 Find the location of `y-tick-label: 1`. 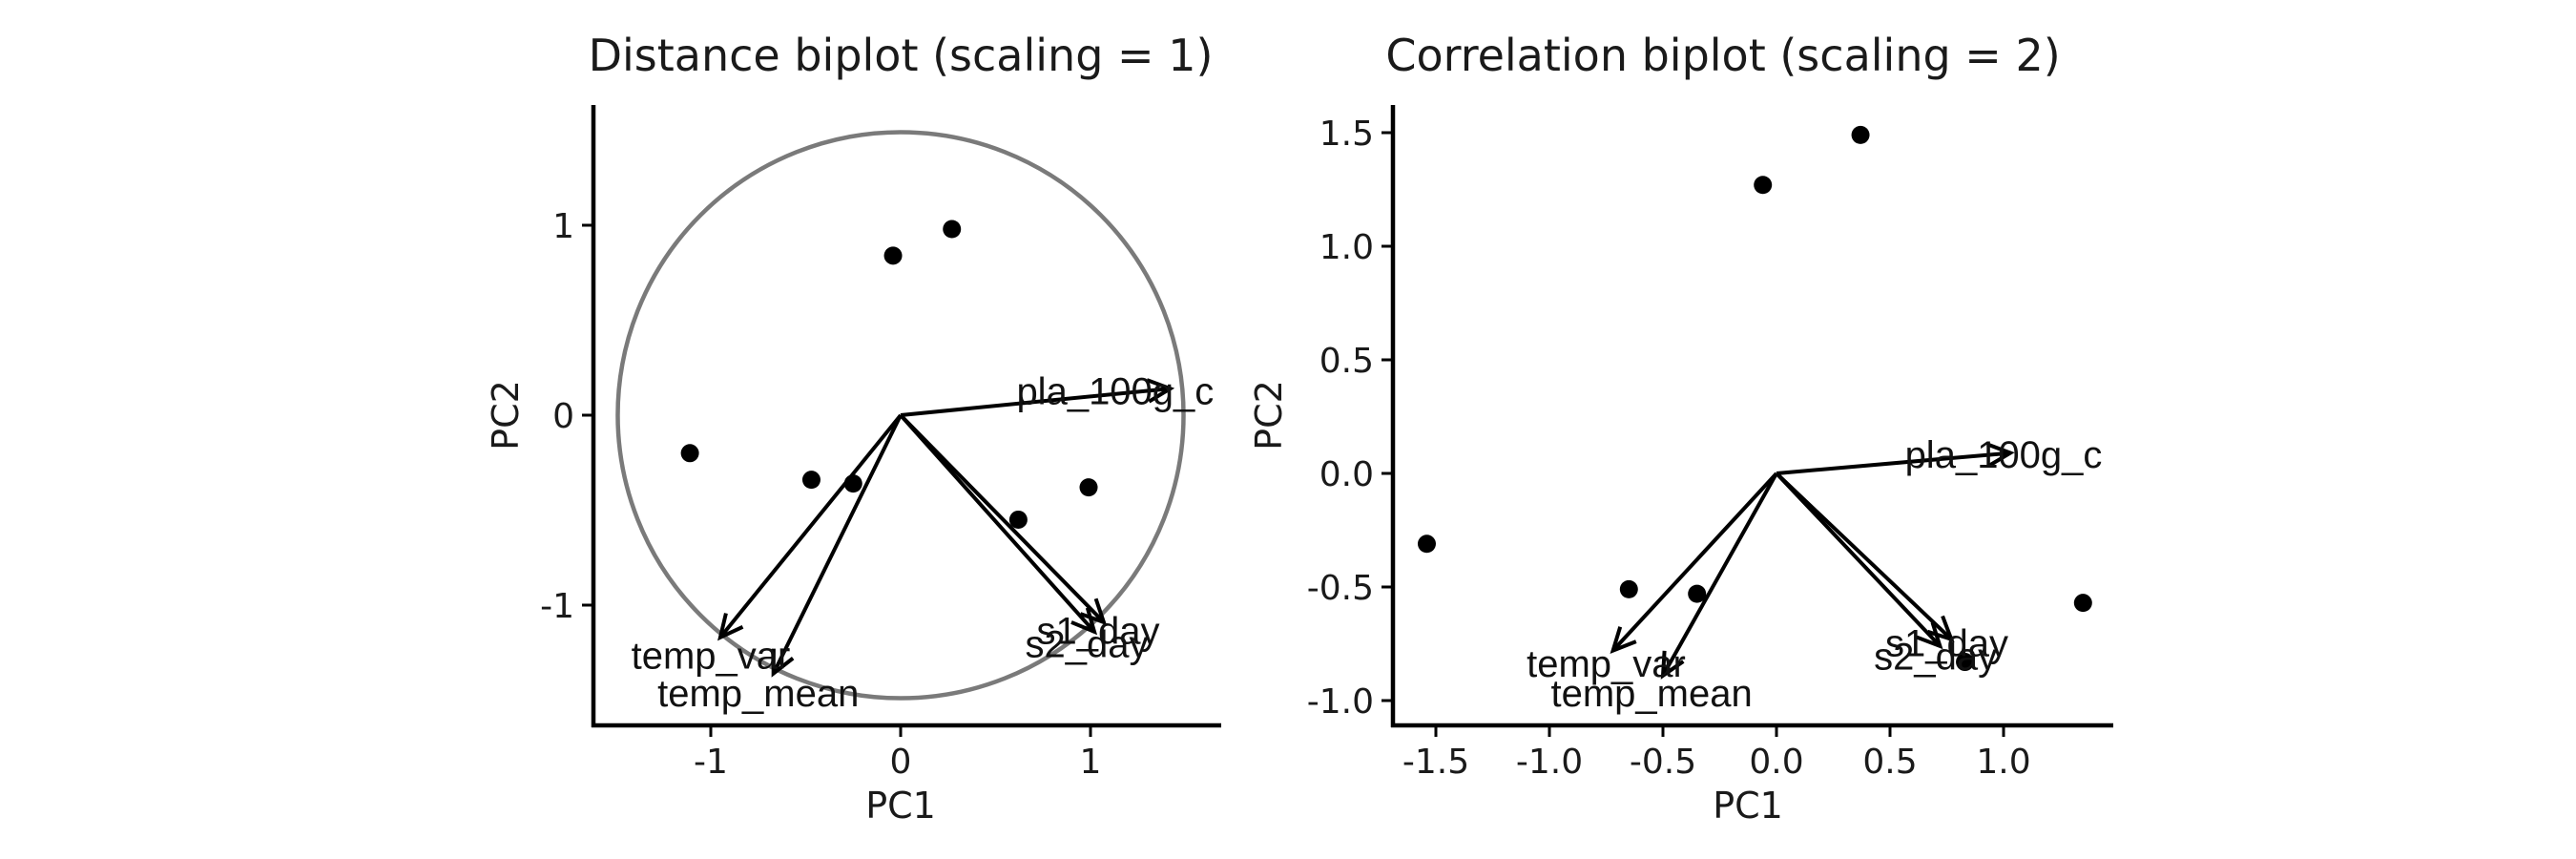

y-tick-label: 1 is located at coordinates (563, 226).